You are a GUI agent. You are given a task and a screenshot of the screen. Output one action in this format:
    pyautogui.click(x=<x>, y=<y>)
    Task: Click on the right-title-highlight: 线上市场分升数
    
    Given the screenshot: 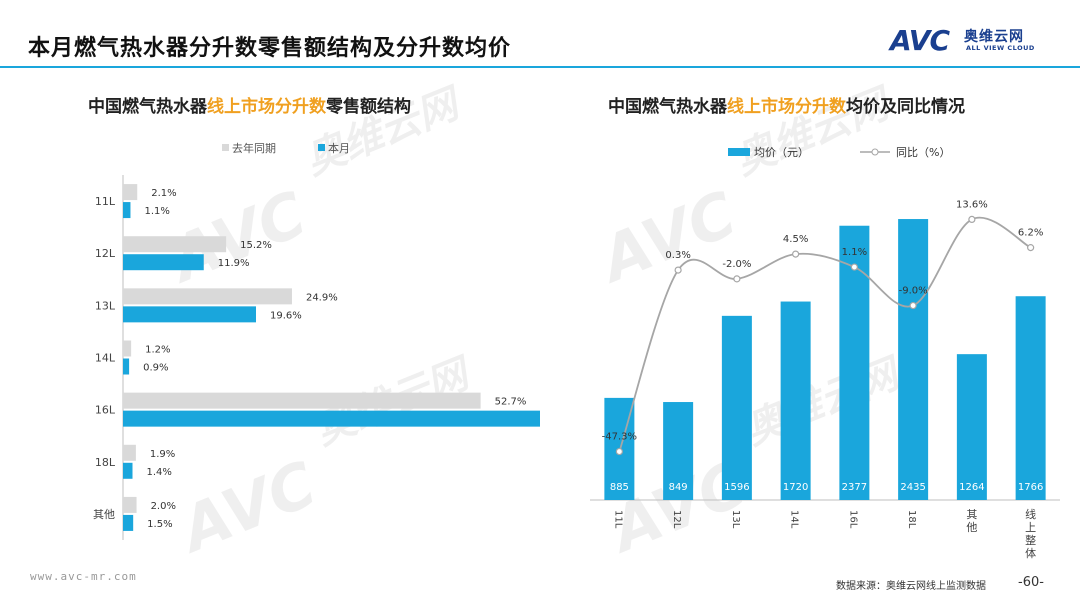 What is the action you would take?
    pyautogui.click(x=786, y=107)
    